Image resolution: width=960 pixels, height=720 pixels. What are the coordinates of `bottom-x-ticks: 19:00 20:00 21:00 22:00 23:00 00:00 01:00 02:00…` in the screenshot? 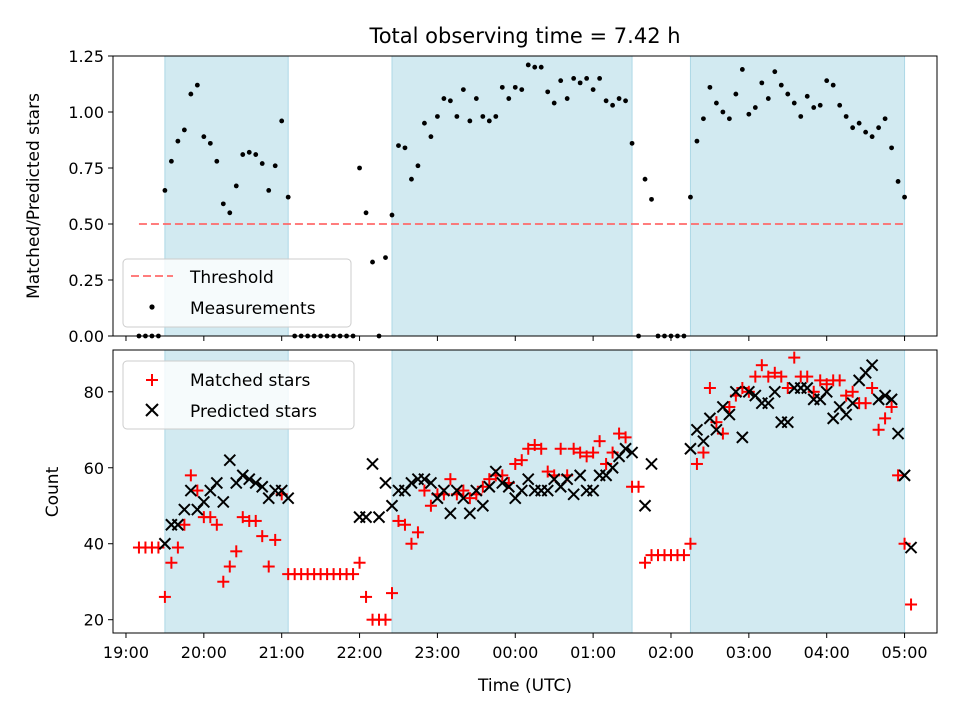 It's located at (515, 647).